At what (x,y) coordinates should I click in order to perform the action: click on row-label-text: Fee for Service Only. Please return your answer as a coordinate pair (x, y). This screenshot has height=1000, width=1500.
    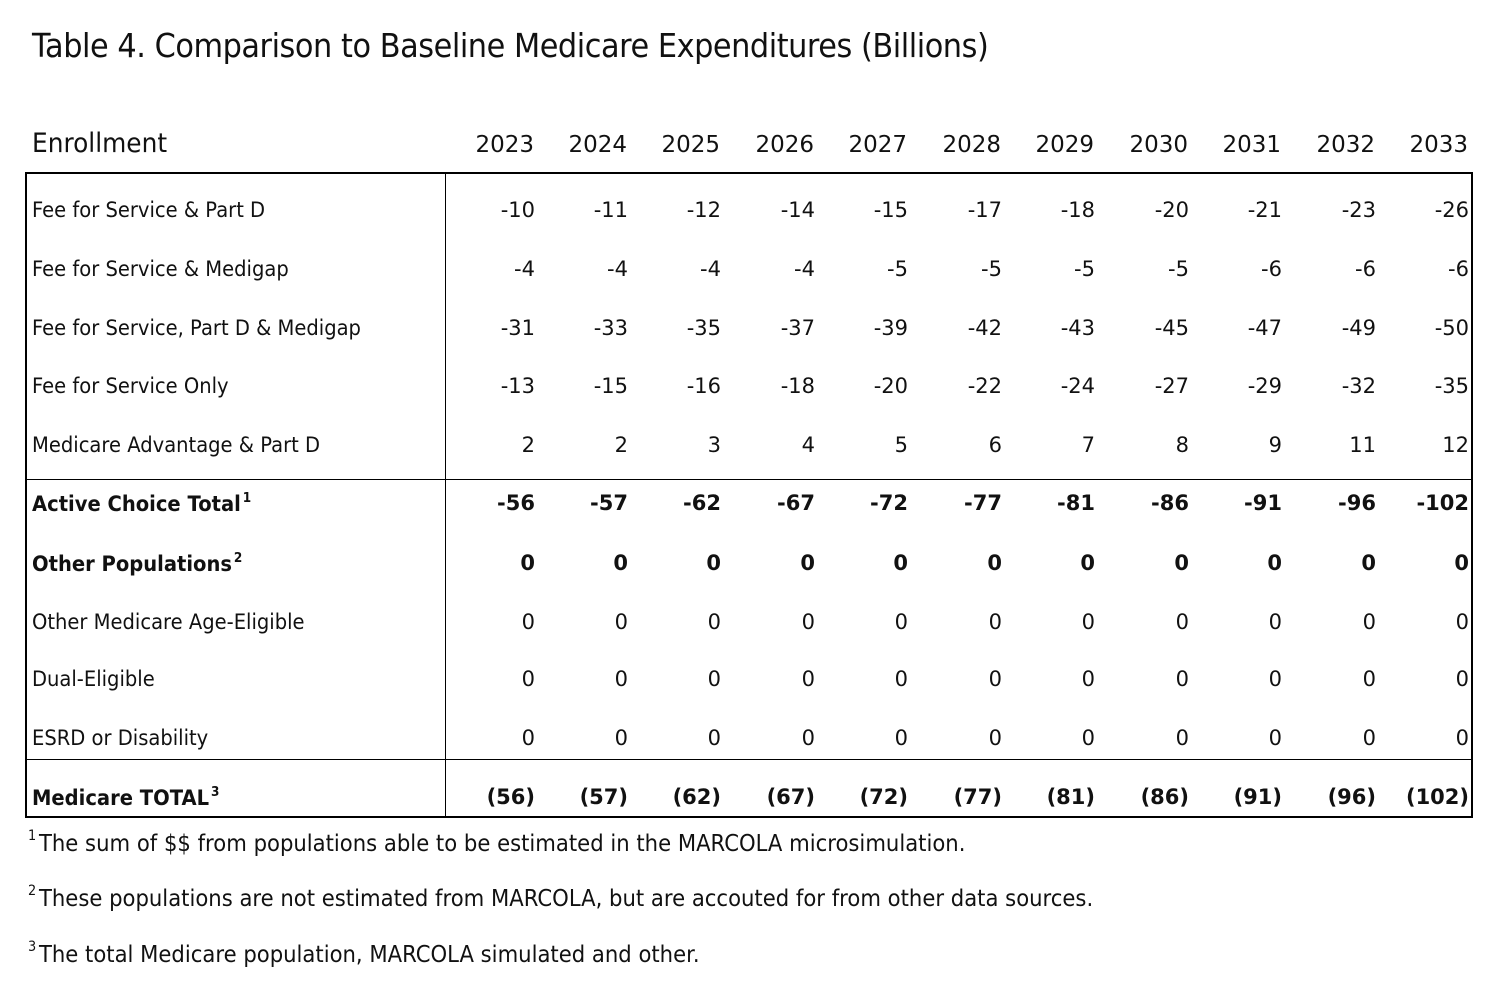
    Looking at the image, I should click on (130, 386).